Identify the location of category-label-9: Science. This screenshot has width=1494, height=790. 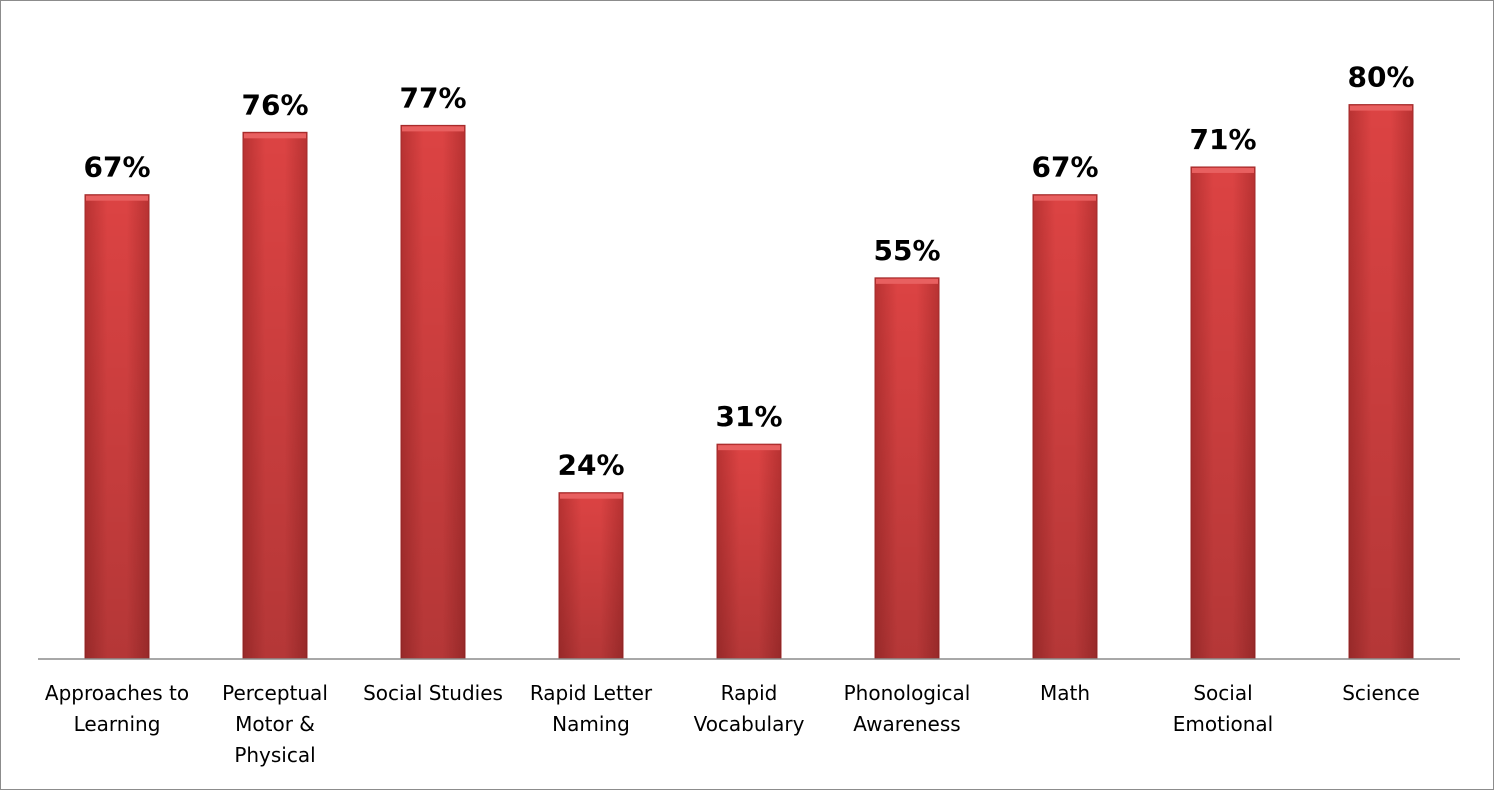
(1381, 693).